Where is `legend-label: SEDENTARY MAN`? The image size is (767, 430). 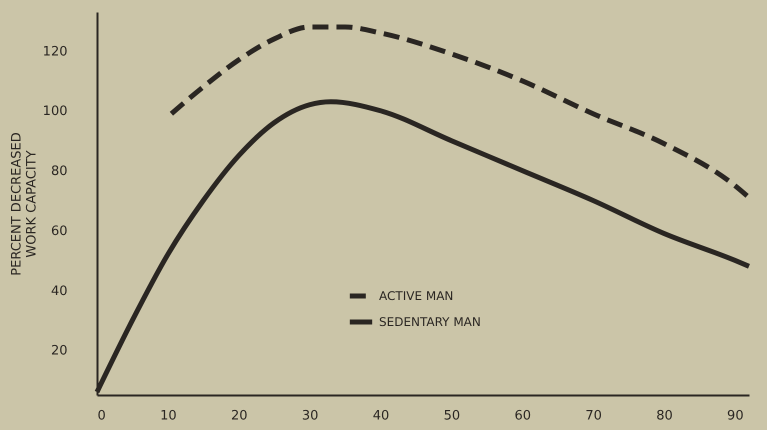 legend-label: SEDENTARY MAN is located at coordinates (430, 322).